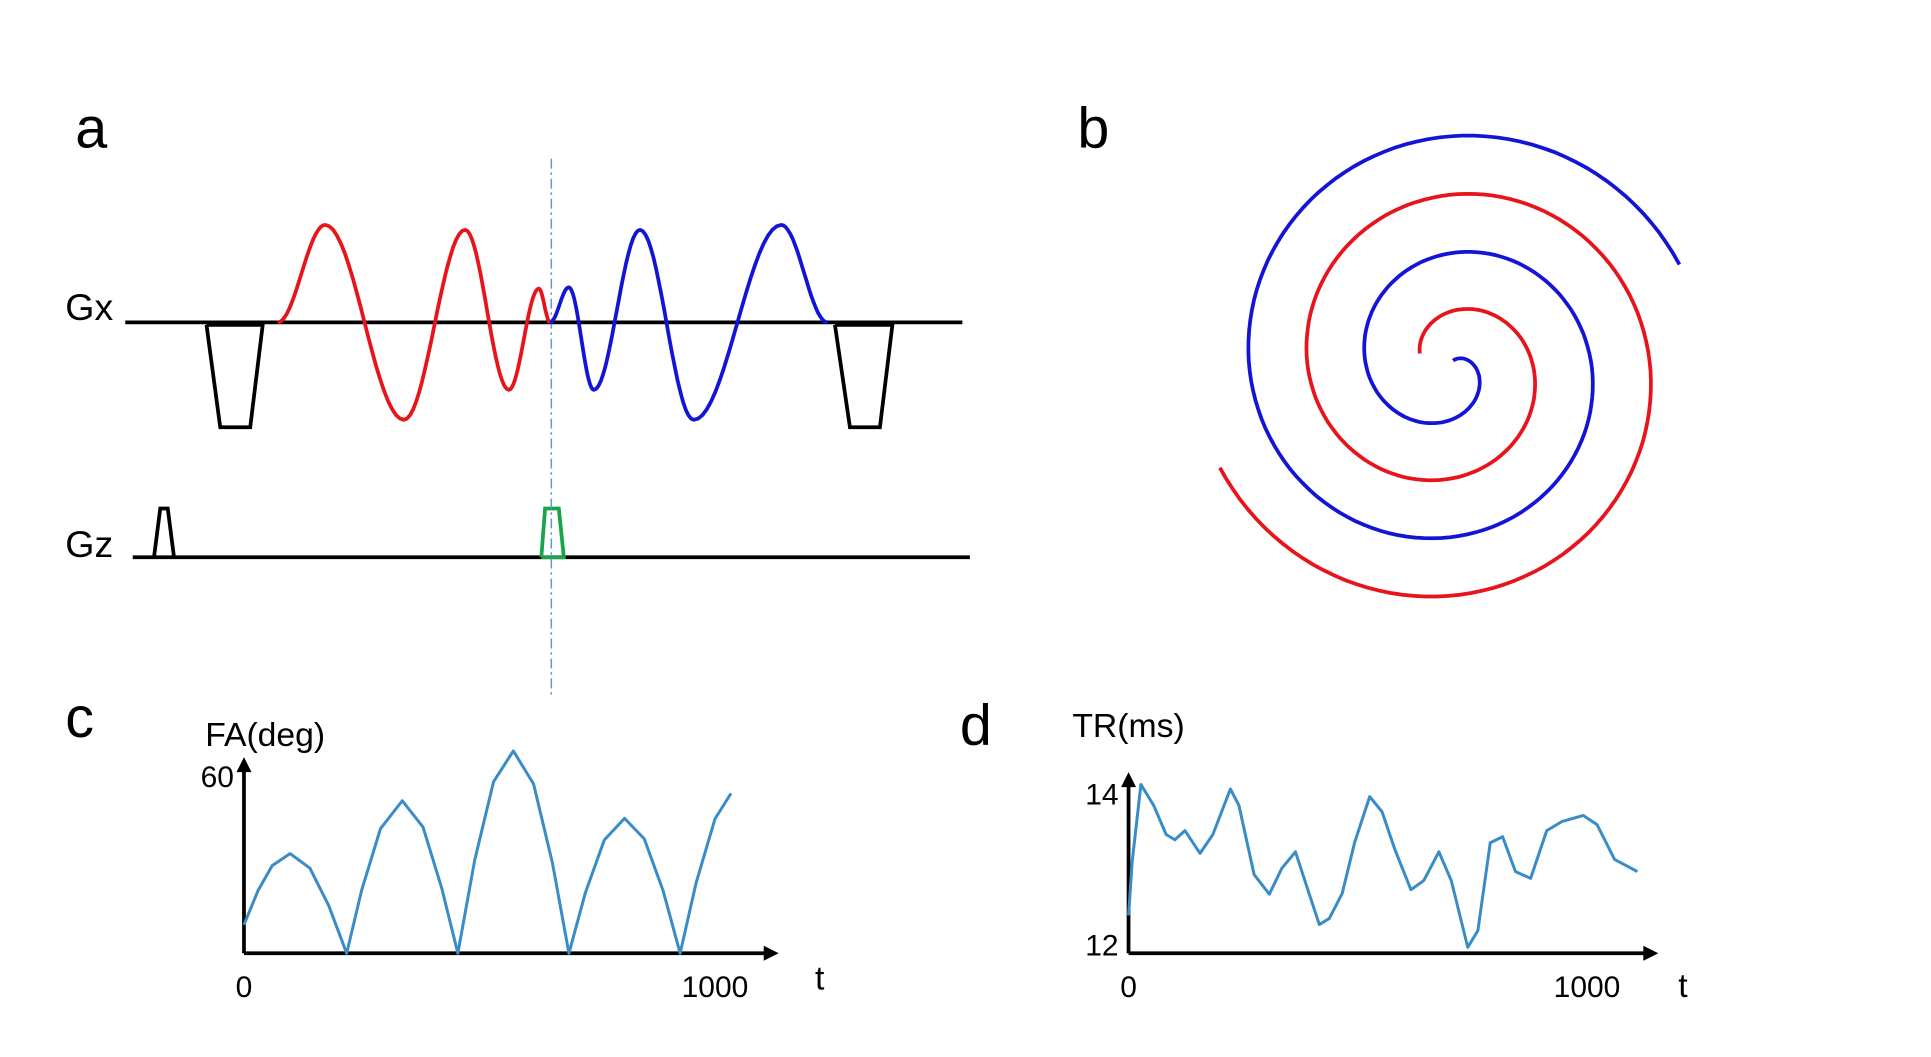 The width and height of the screenshot is (1931, 1057). Describe the element at coordinates (265, 735) in the screenshot. I see `y-axis-label: FA(deg)` at that location.